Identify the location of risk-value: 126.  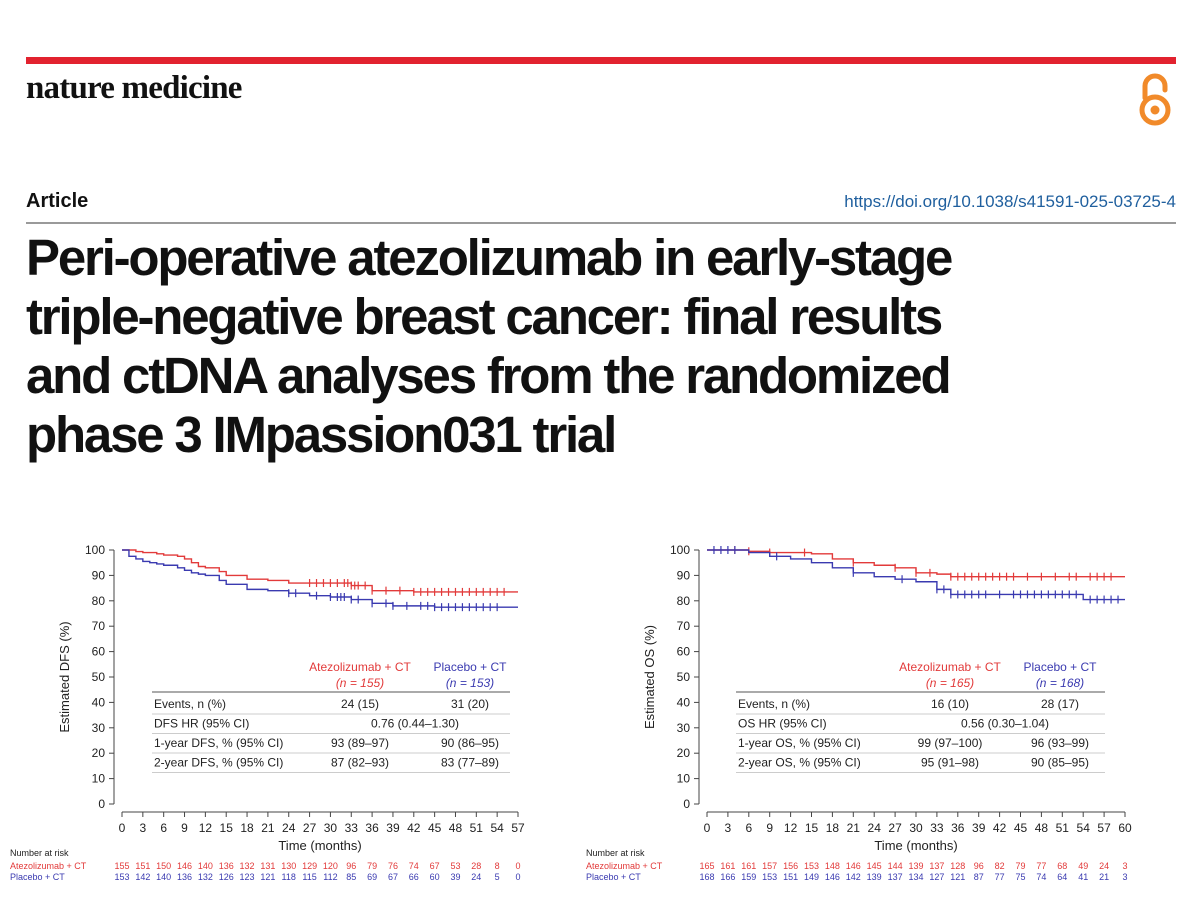
(226, 877).